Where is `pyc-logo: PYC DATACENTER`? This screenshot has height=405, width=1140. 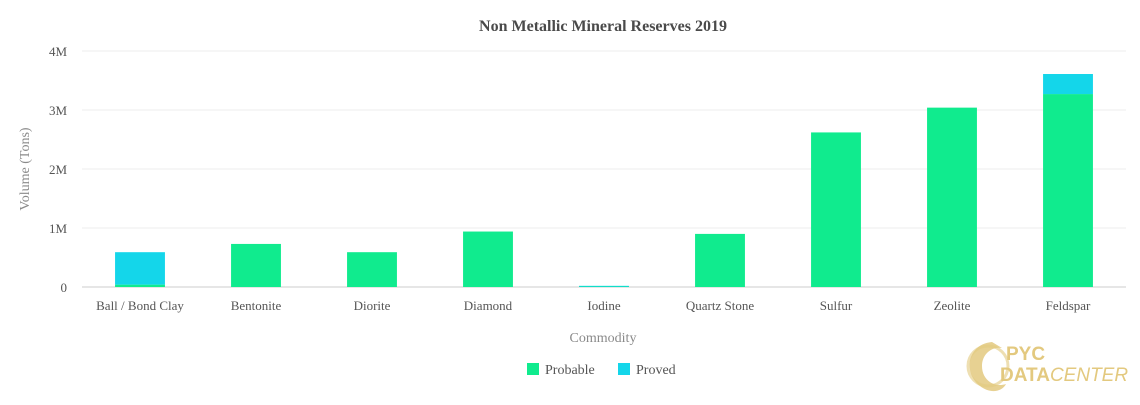 pyc-logo: PYC DATACENTER is located at coordinates (1047, 367).